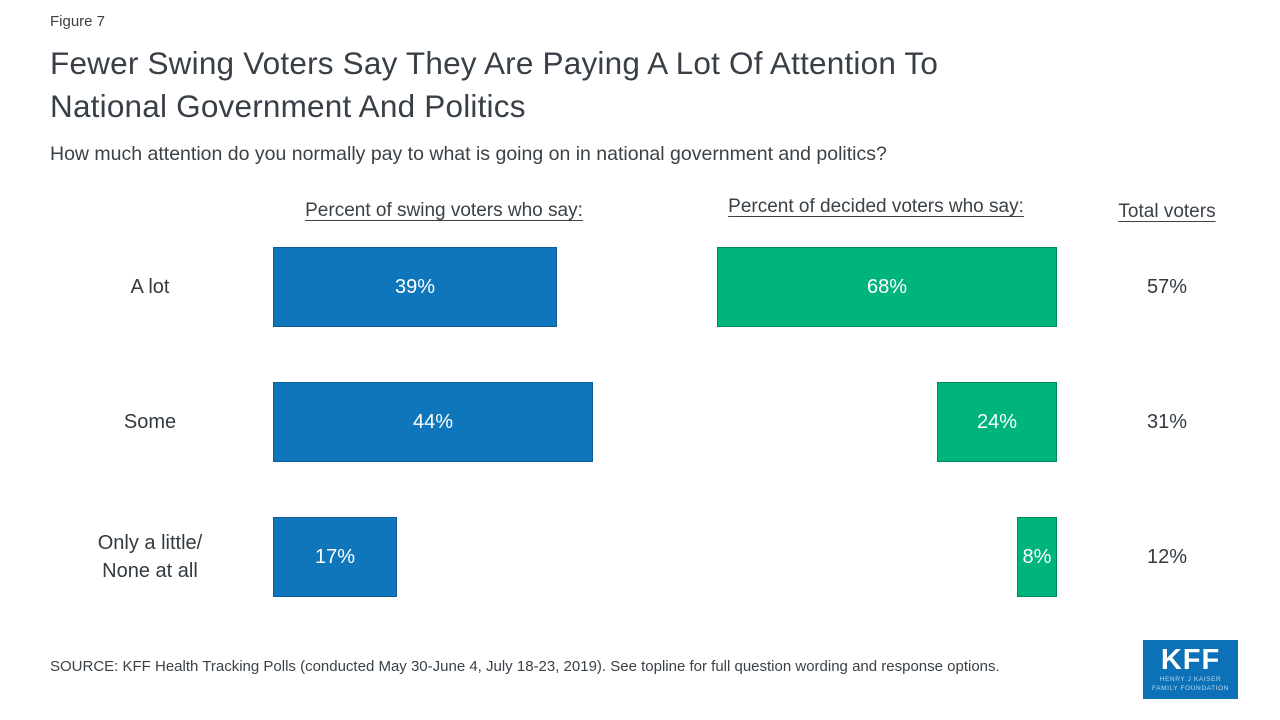 The width and height of the screenshot is (1280, 720). What do you see at coordinates (876, 206) in the screenshot?
I see `decided-voters-column-header: Percent of decided voters who say:` at bounding box center [876, 206].